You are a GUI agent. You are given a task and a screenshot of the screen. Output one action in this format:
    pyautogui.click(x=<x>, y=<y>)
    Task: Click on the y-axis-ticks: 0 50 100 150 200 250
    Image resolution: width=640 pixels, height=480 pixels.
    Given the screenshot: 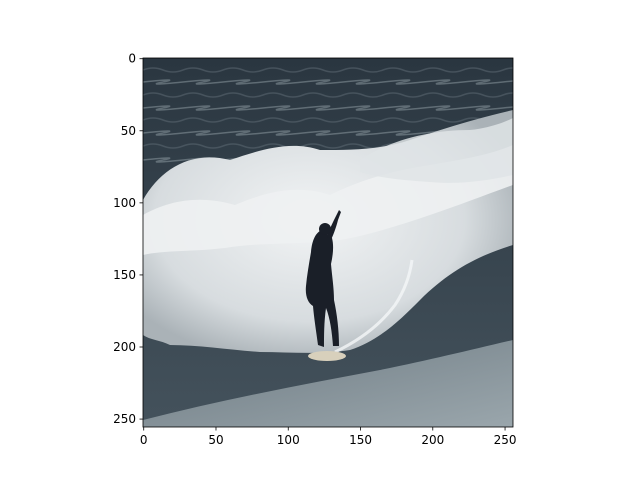 What is the action you would take?
    pyautogui.click(x=128, y=239)
    